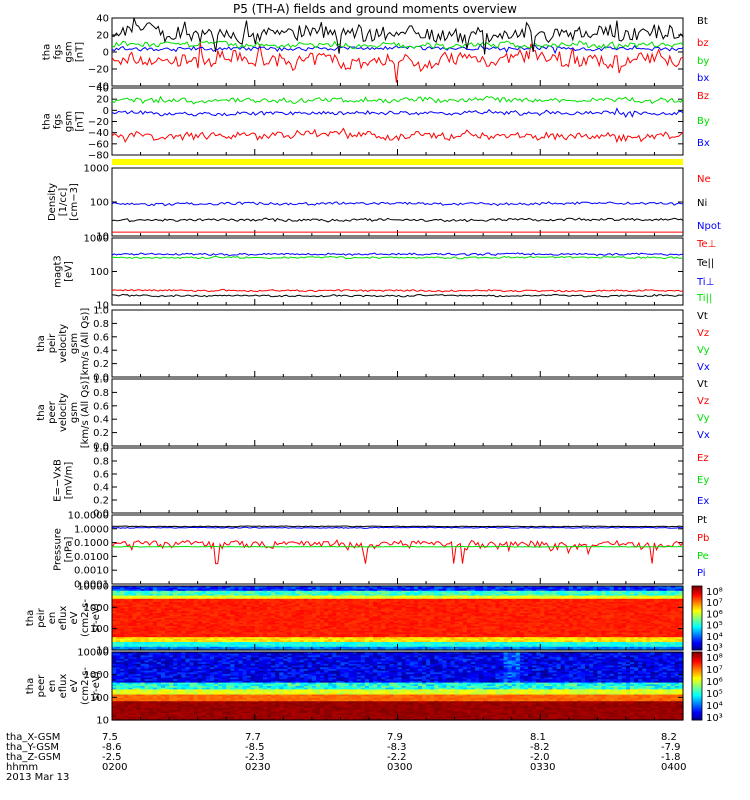 Image resolution: width=750 pixels, height=800 pixels. Describe the element at coordinates (106, 111) in the screenshot. I see `y-tick-label: 0` at that location.